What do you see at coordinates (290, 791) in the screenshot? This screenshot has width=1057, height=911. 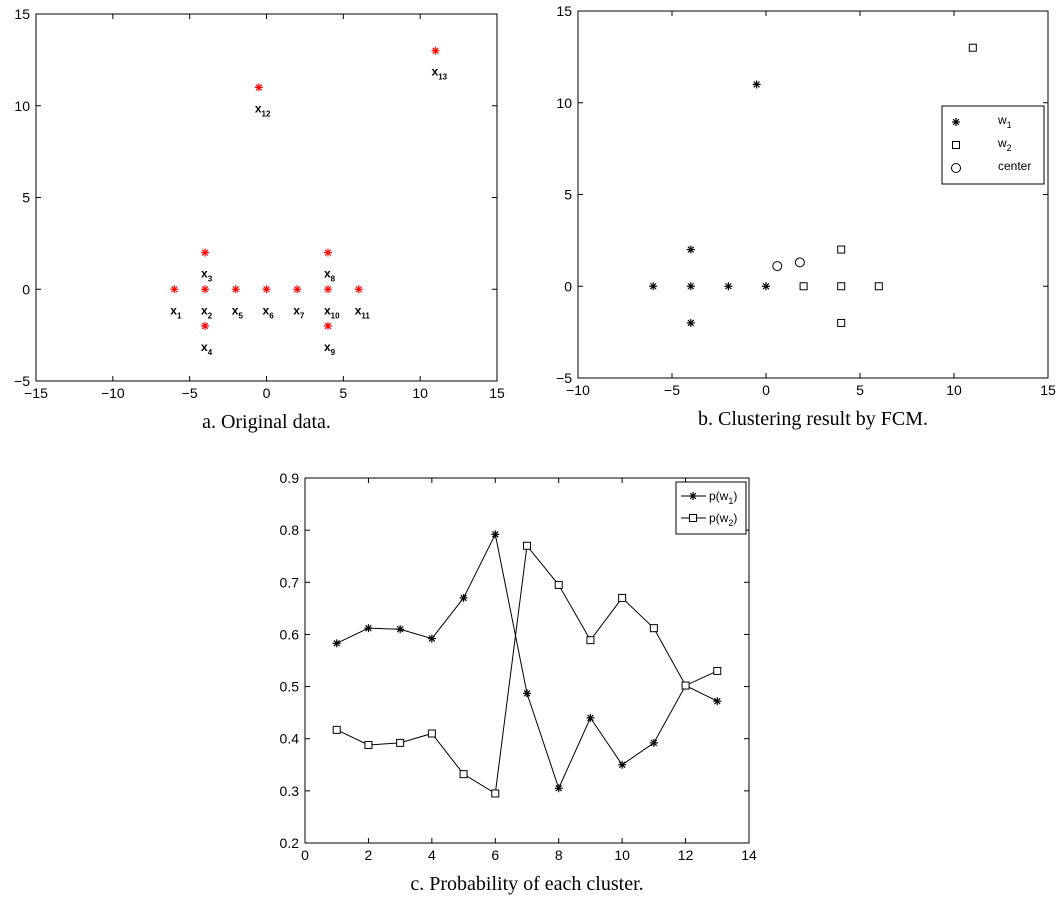 I see `panel-c-y-tick-label: 0.3` at bounding box center [290, 791].